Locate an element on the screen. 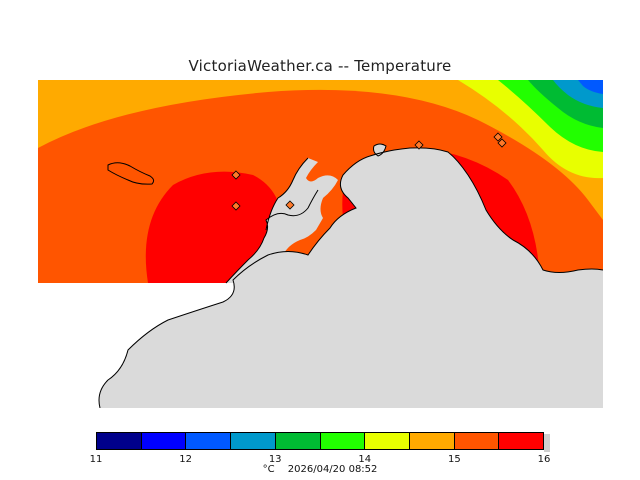  unit-label: °C is located at coordinates (268, 469).